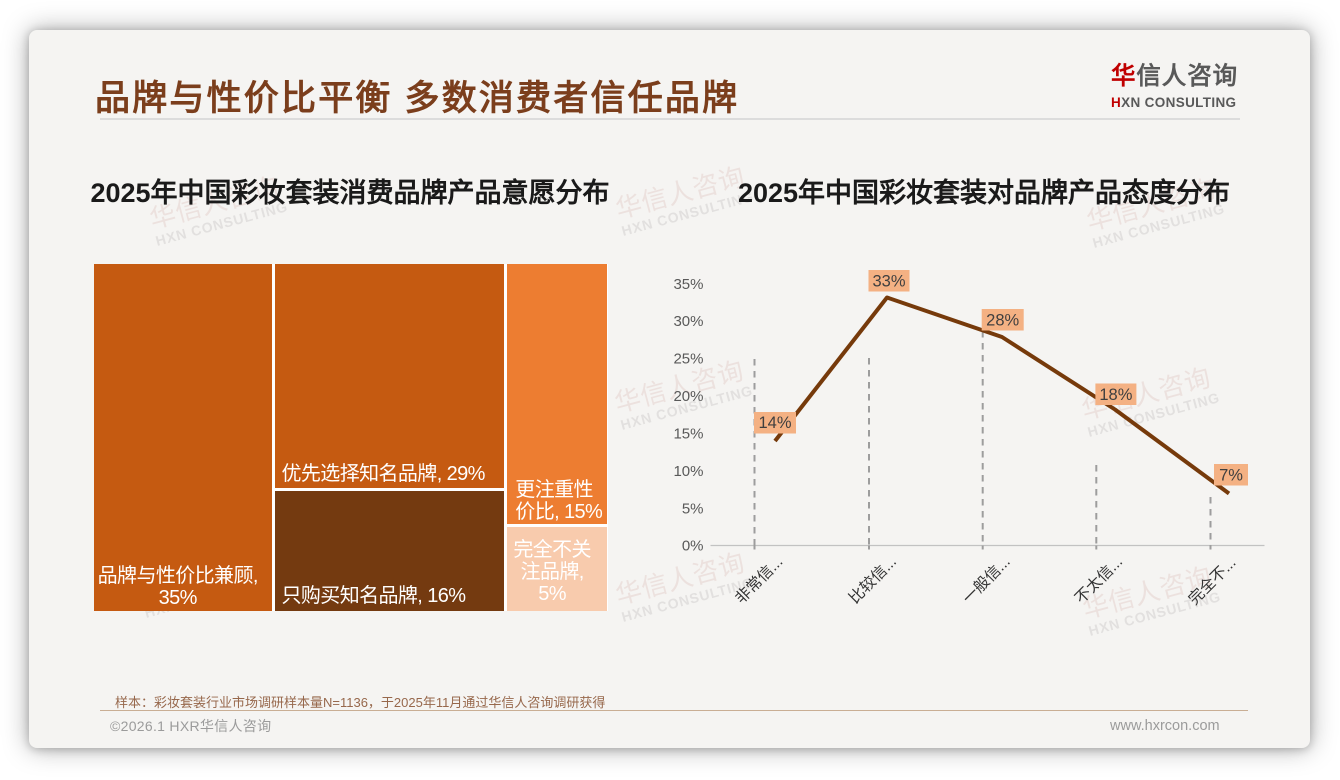  What do you see at coordinates (1002, 321) in the screenshot?
I see `svg-text: 28%` at bounding box center [1002, 321].